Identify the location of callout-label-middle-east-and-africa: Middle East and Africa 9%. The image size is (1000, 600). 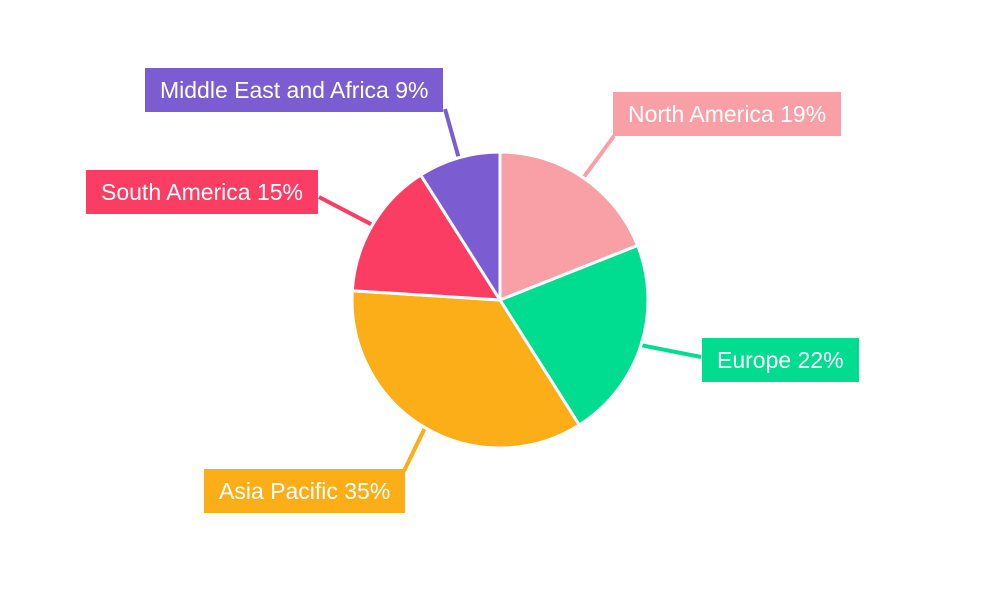
(294, 90).